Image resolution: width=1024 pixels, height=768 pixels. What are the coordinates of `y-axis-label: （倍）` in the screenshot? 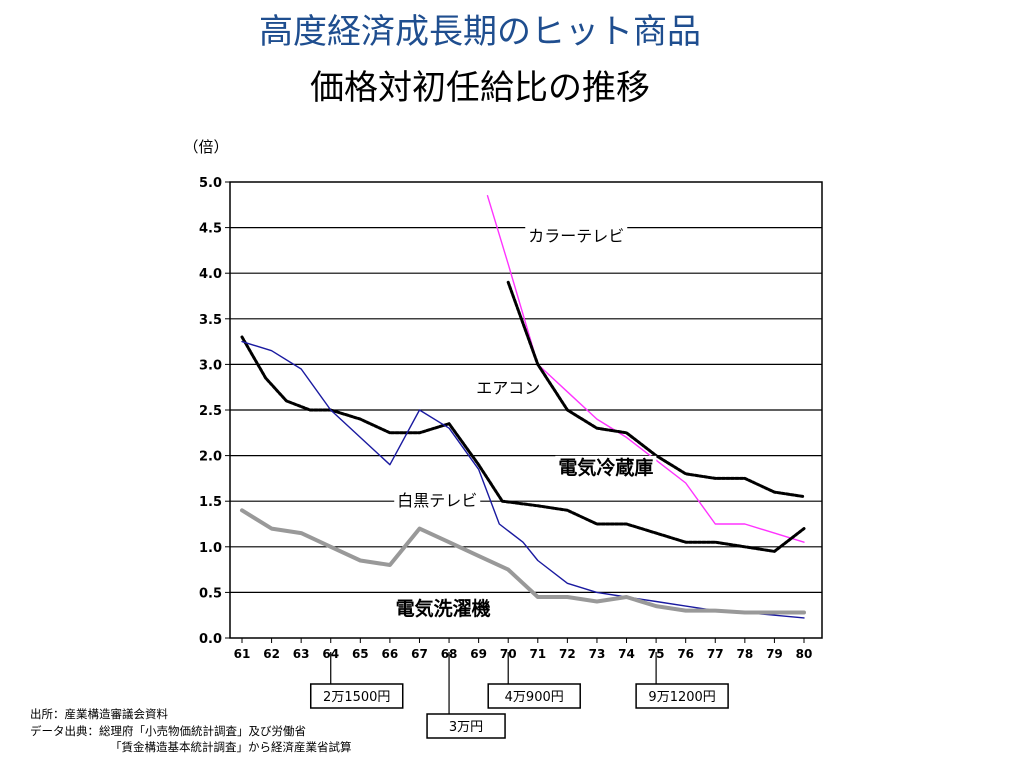 It's located at (205, 147).